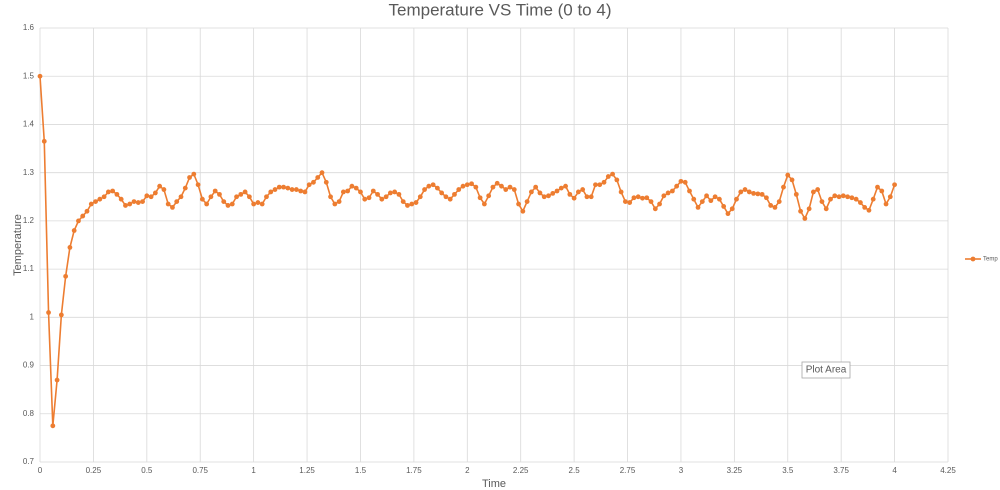 This screenshot has height=490, width=1000. What do you see at coordinates (841, 470) in the screenshot?
I see `x-tick-label: 3.75` at bounding box center [841, 470].